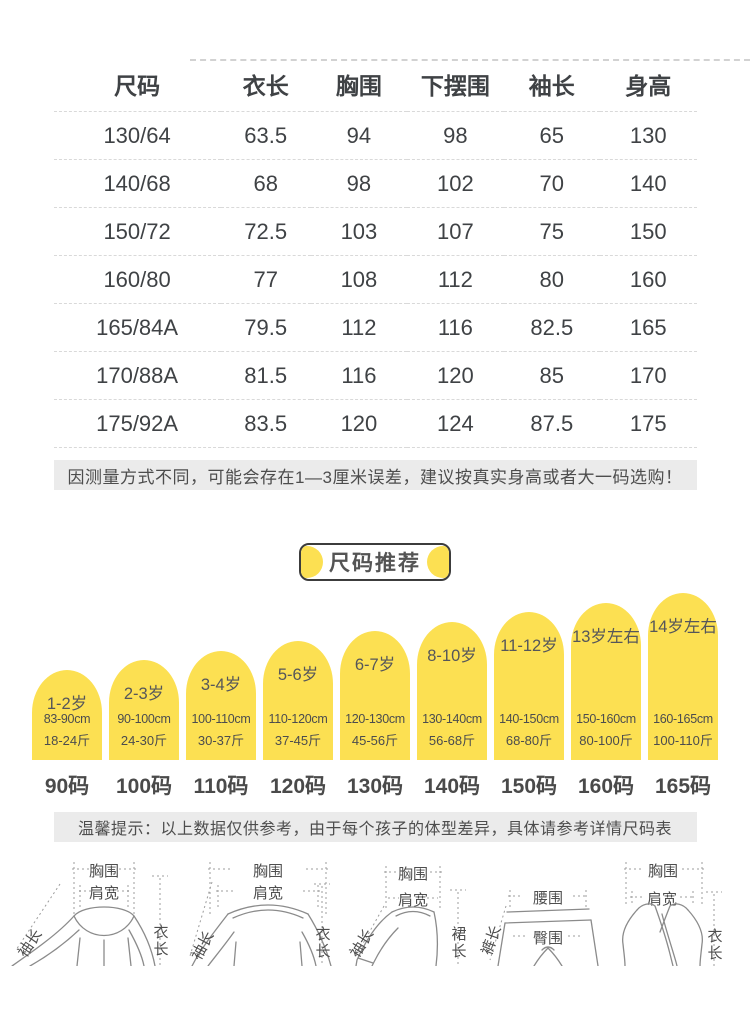 The height and width of the screenshot is (1023, 750). Describe the element at coordinates (265, 375) in the screenshot. I see `size-table-cell: 81.5` at that location.